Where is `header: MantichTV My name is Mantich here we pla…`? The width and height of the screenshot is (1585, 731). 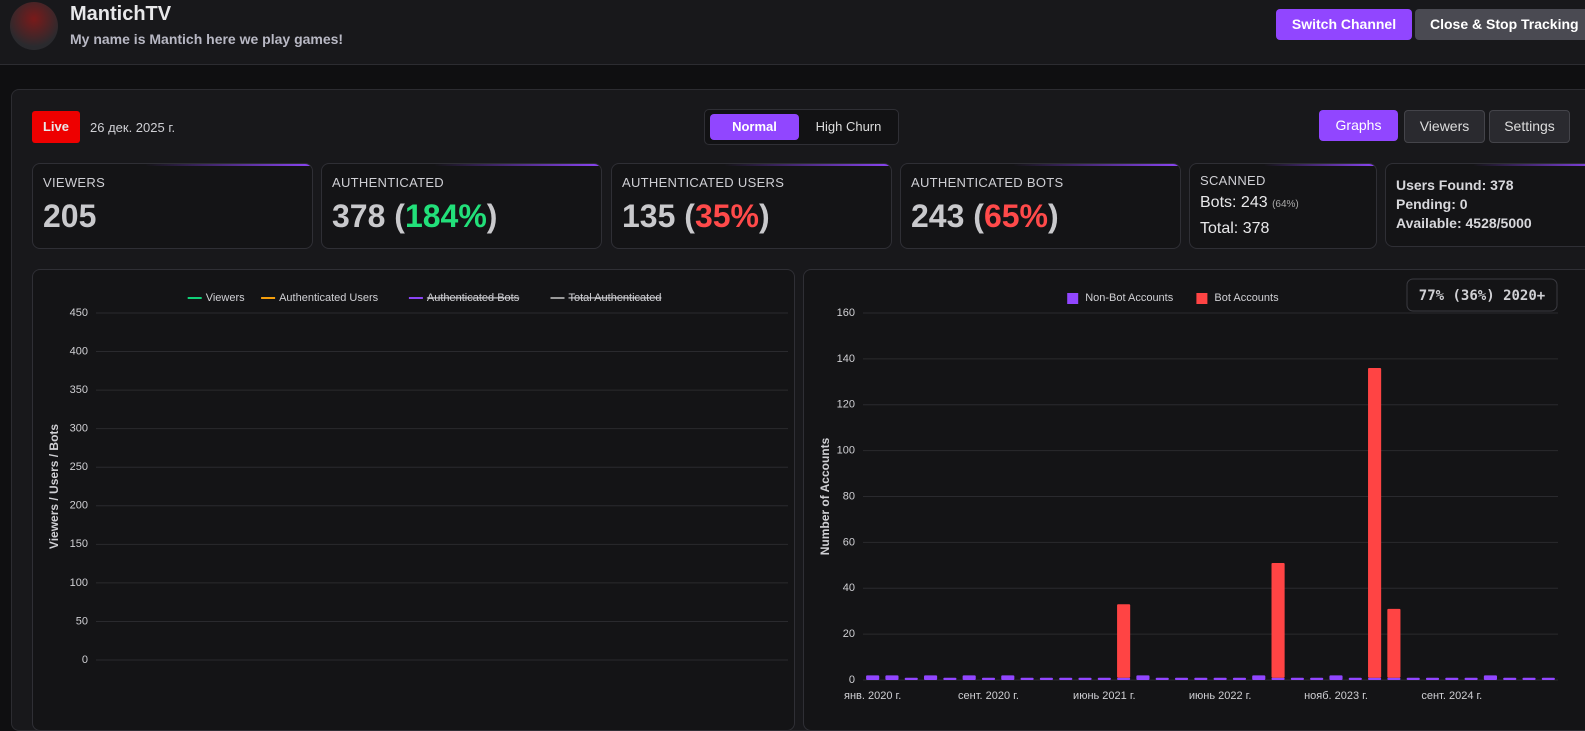
header: MantichTV My name is Mantich here we pla… is located at coordinates (792, 32).